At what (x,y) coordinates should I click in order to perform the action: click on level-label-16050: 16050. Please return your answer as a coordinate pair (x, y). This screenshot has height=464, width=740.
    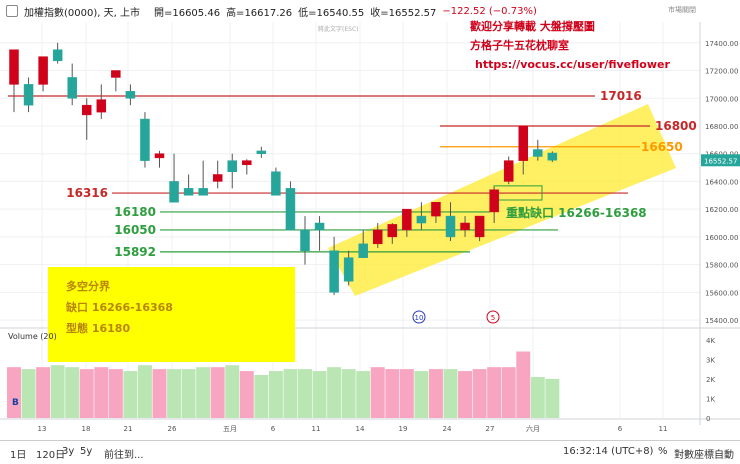
    Looking at the image, I should click on (135, 230).